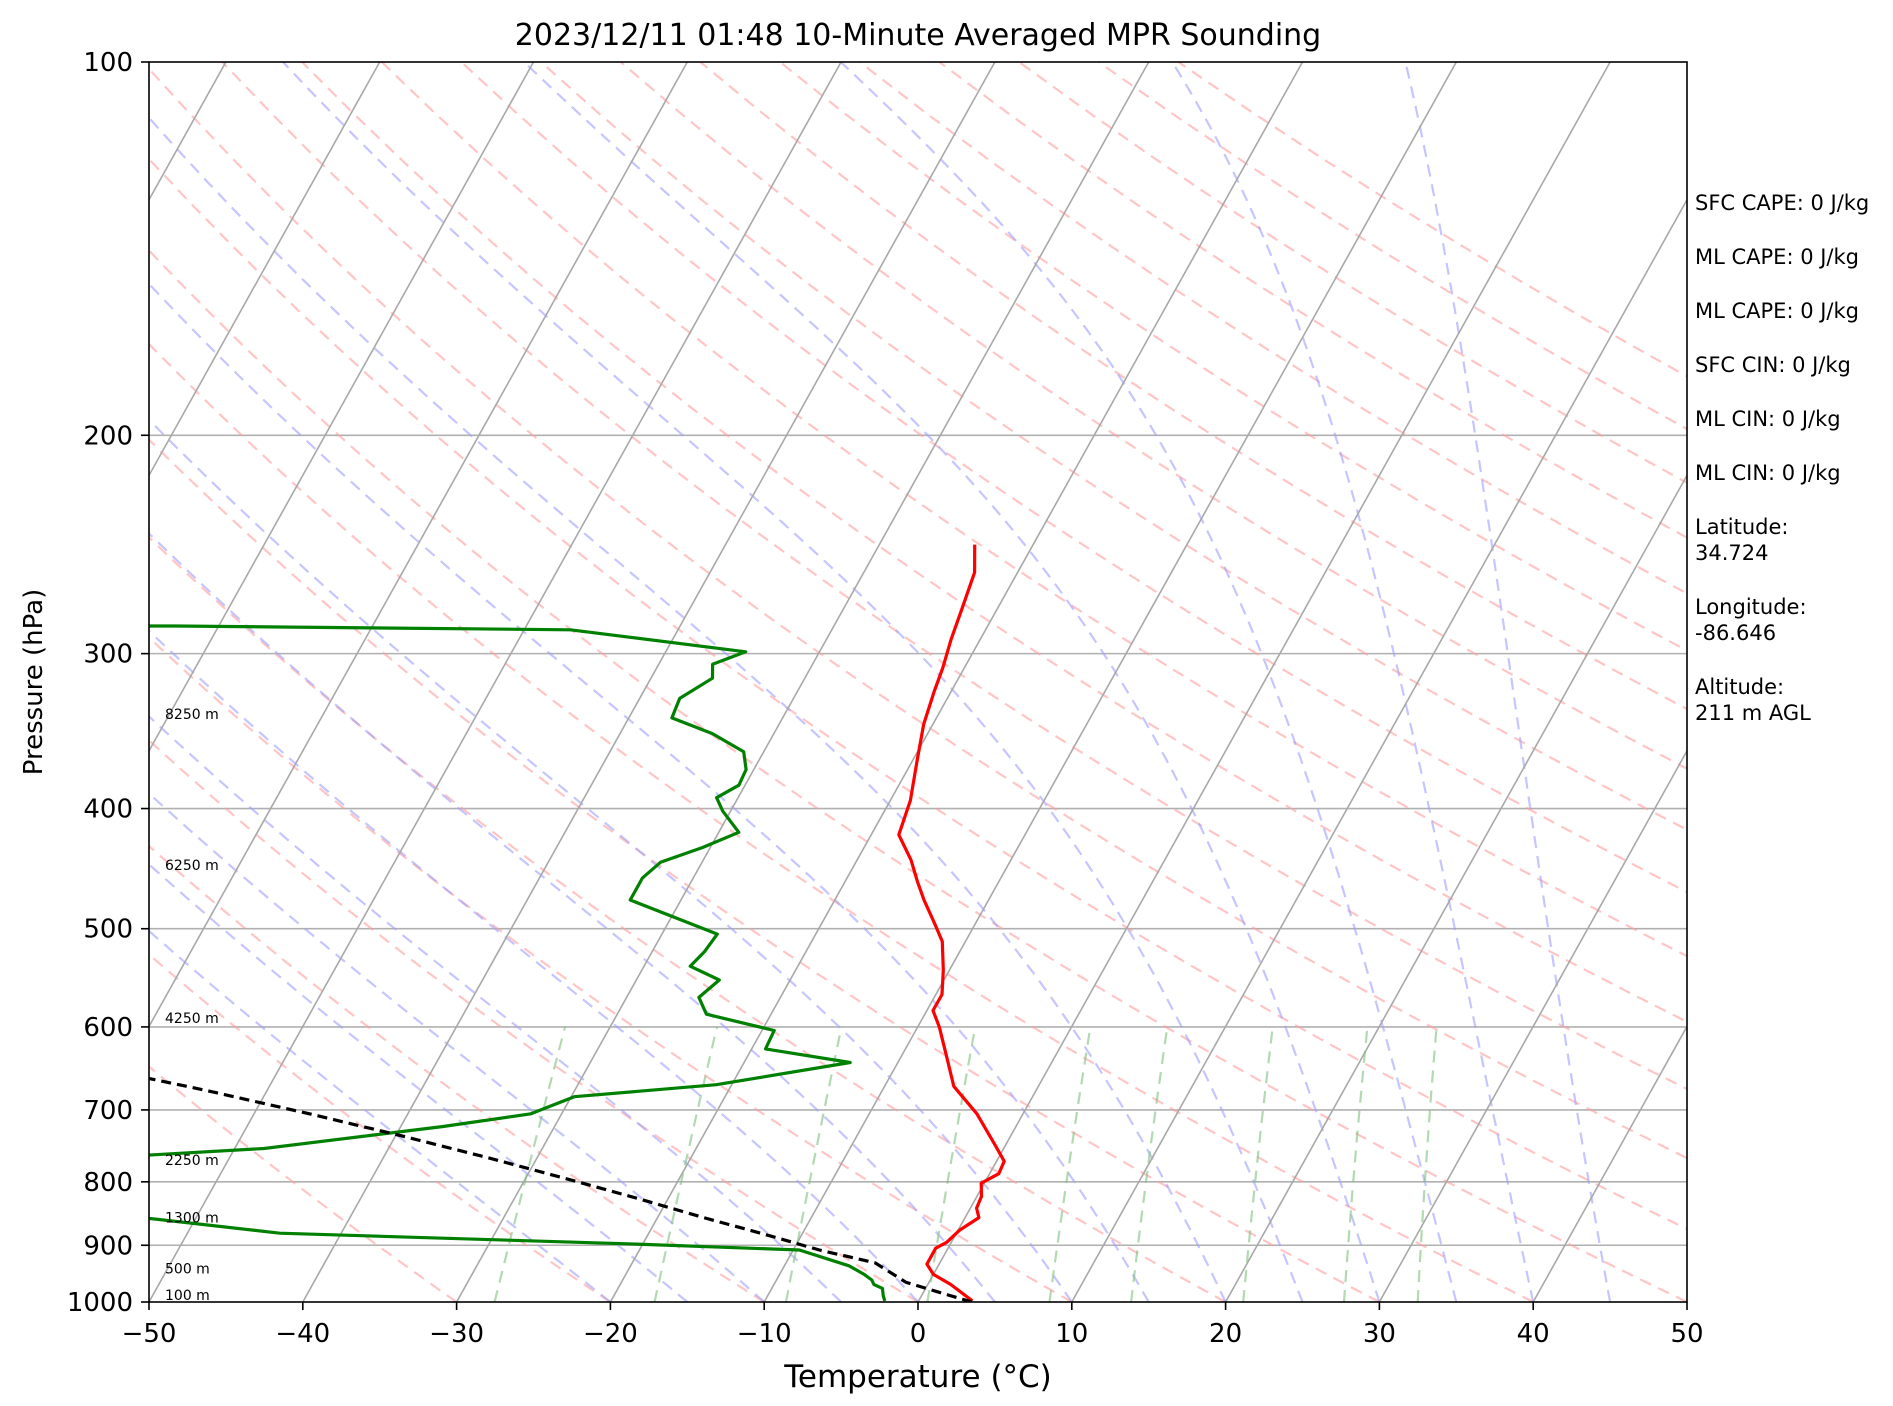 This screenshot has width=1893, height=1406. I want to click on longitude-value: -86.646, so click(1736, 633).